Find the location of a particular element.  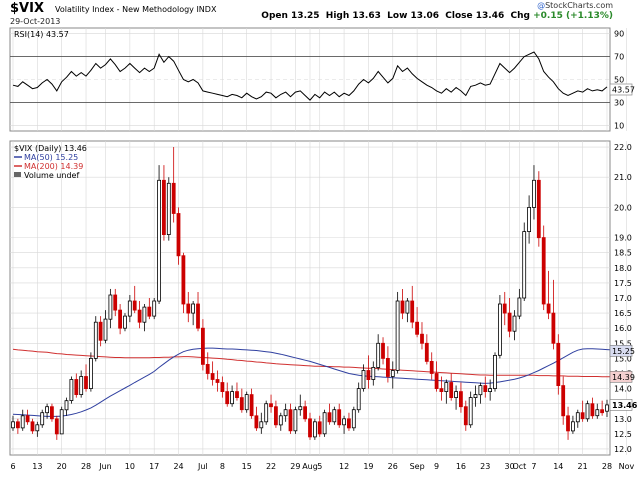

price-y-tick: 18.0 is located at coordinates (623, 268).